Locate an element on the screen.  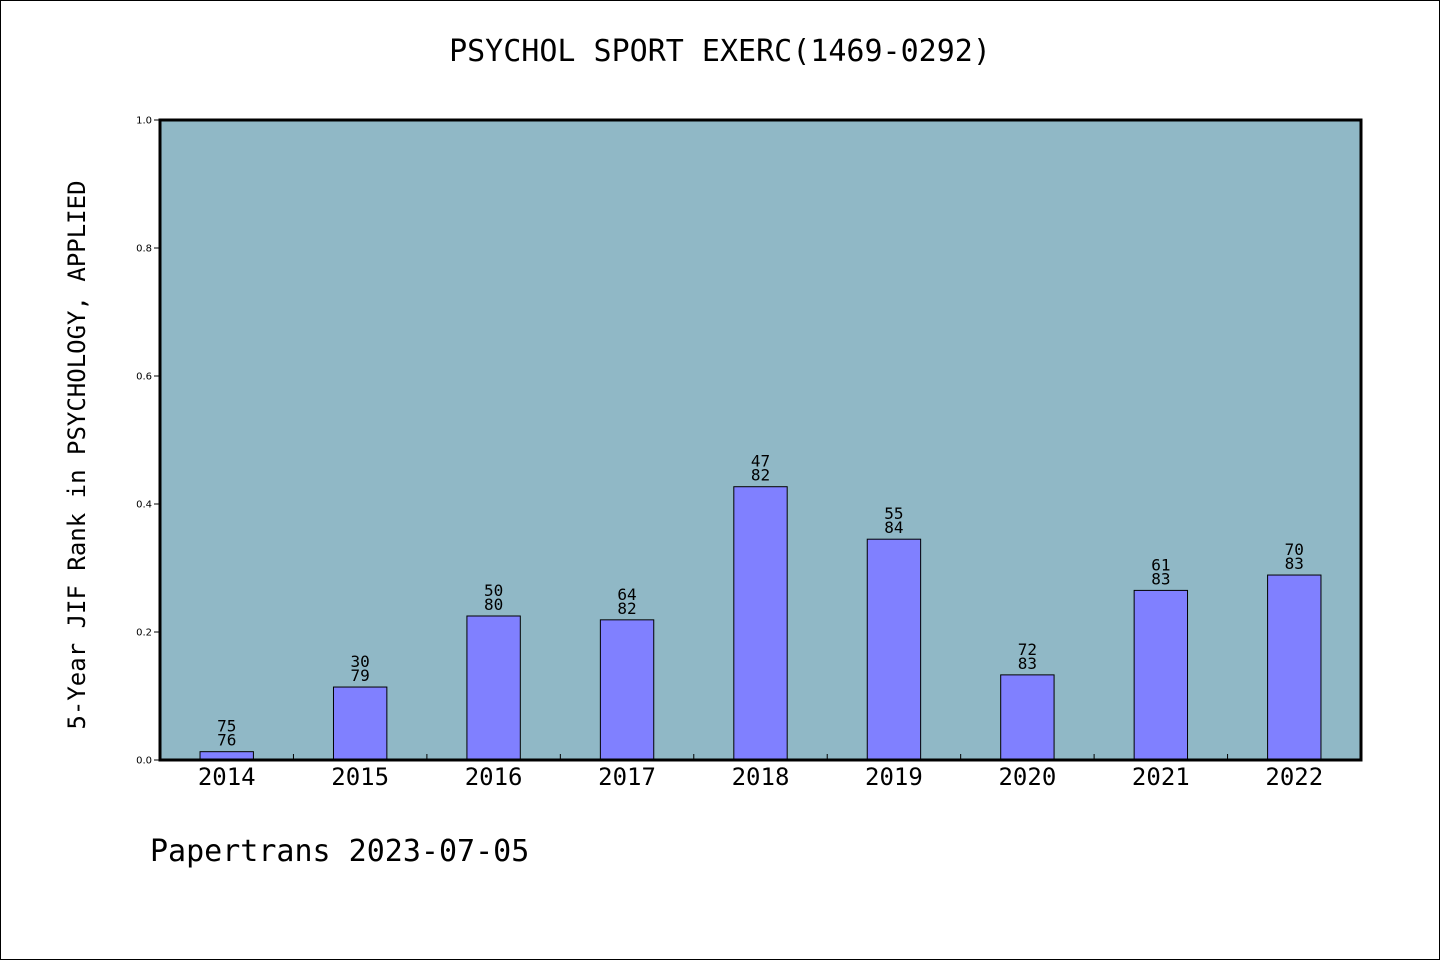
bar-label-total: 84 is located at coordinates (893, 527).